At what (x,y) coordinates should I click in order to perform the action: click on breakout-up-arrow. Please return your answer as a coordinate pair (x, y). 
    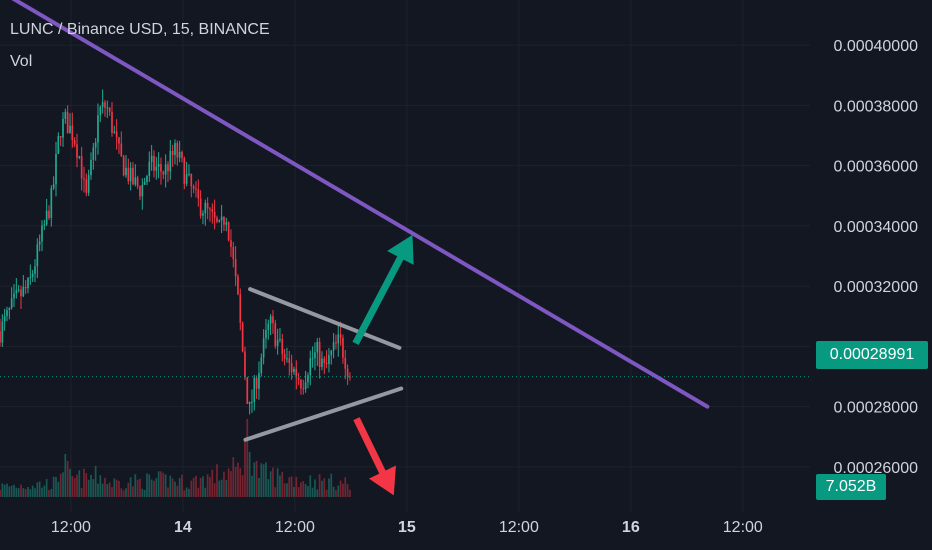
    Looking at the image, I should click on (383, 289).